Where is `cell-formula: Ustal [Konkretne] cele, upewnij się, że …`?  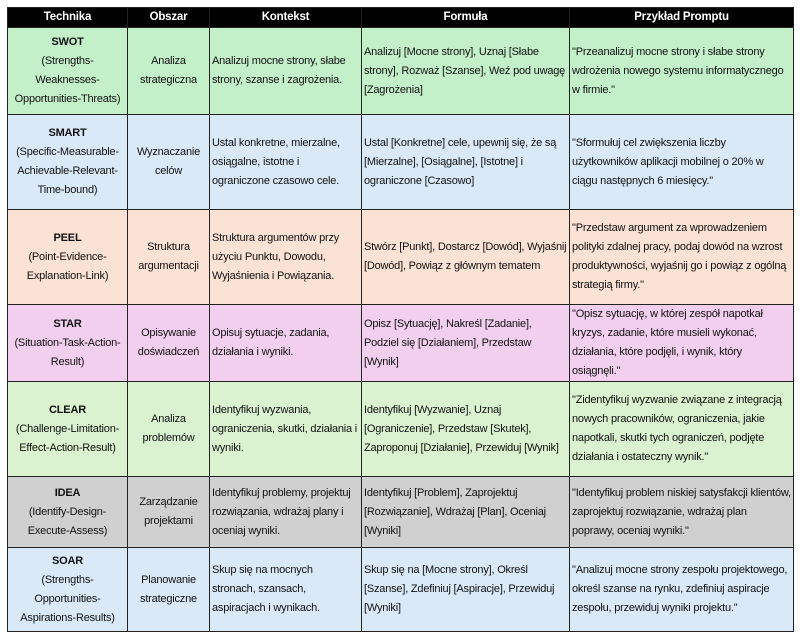 cell-formula: Ustal [Konkretne] cele, upewnij się, że … is located at coordinates (465, 162).